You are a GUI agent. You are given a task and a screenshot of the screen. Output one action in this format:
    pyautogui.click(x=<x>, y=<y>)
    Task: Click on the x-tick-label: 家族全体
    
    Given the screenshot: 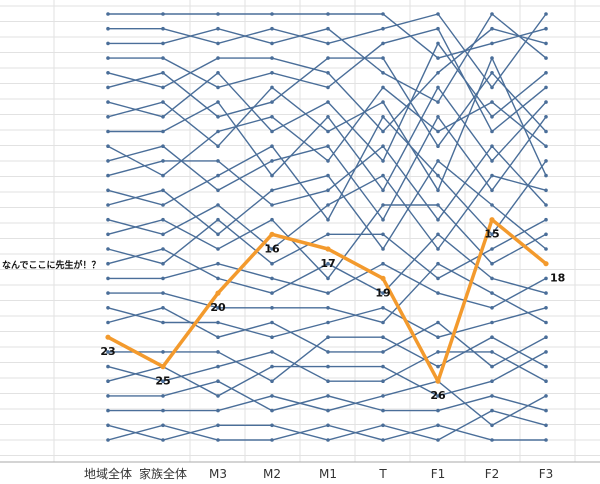 What is the action you would take?
    pyautogui.click(x=163, y=473)
    